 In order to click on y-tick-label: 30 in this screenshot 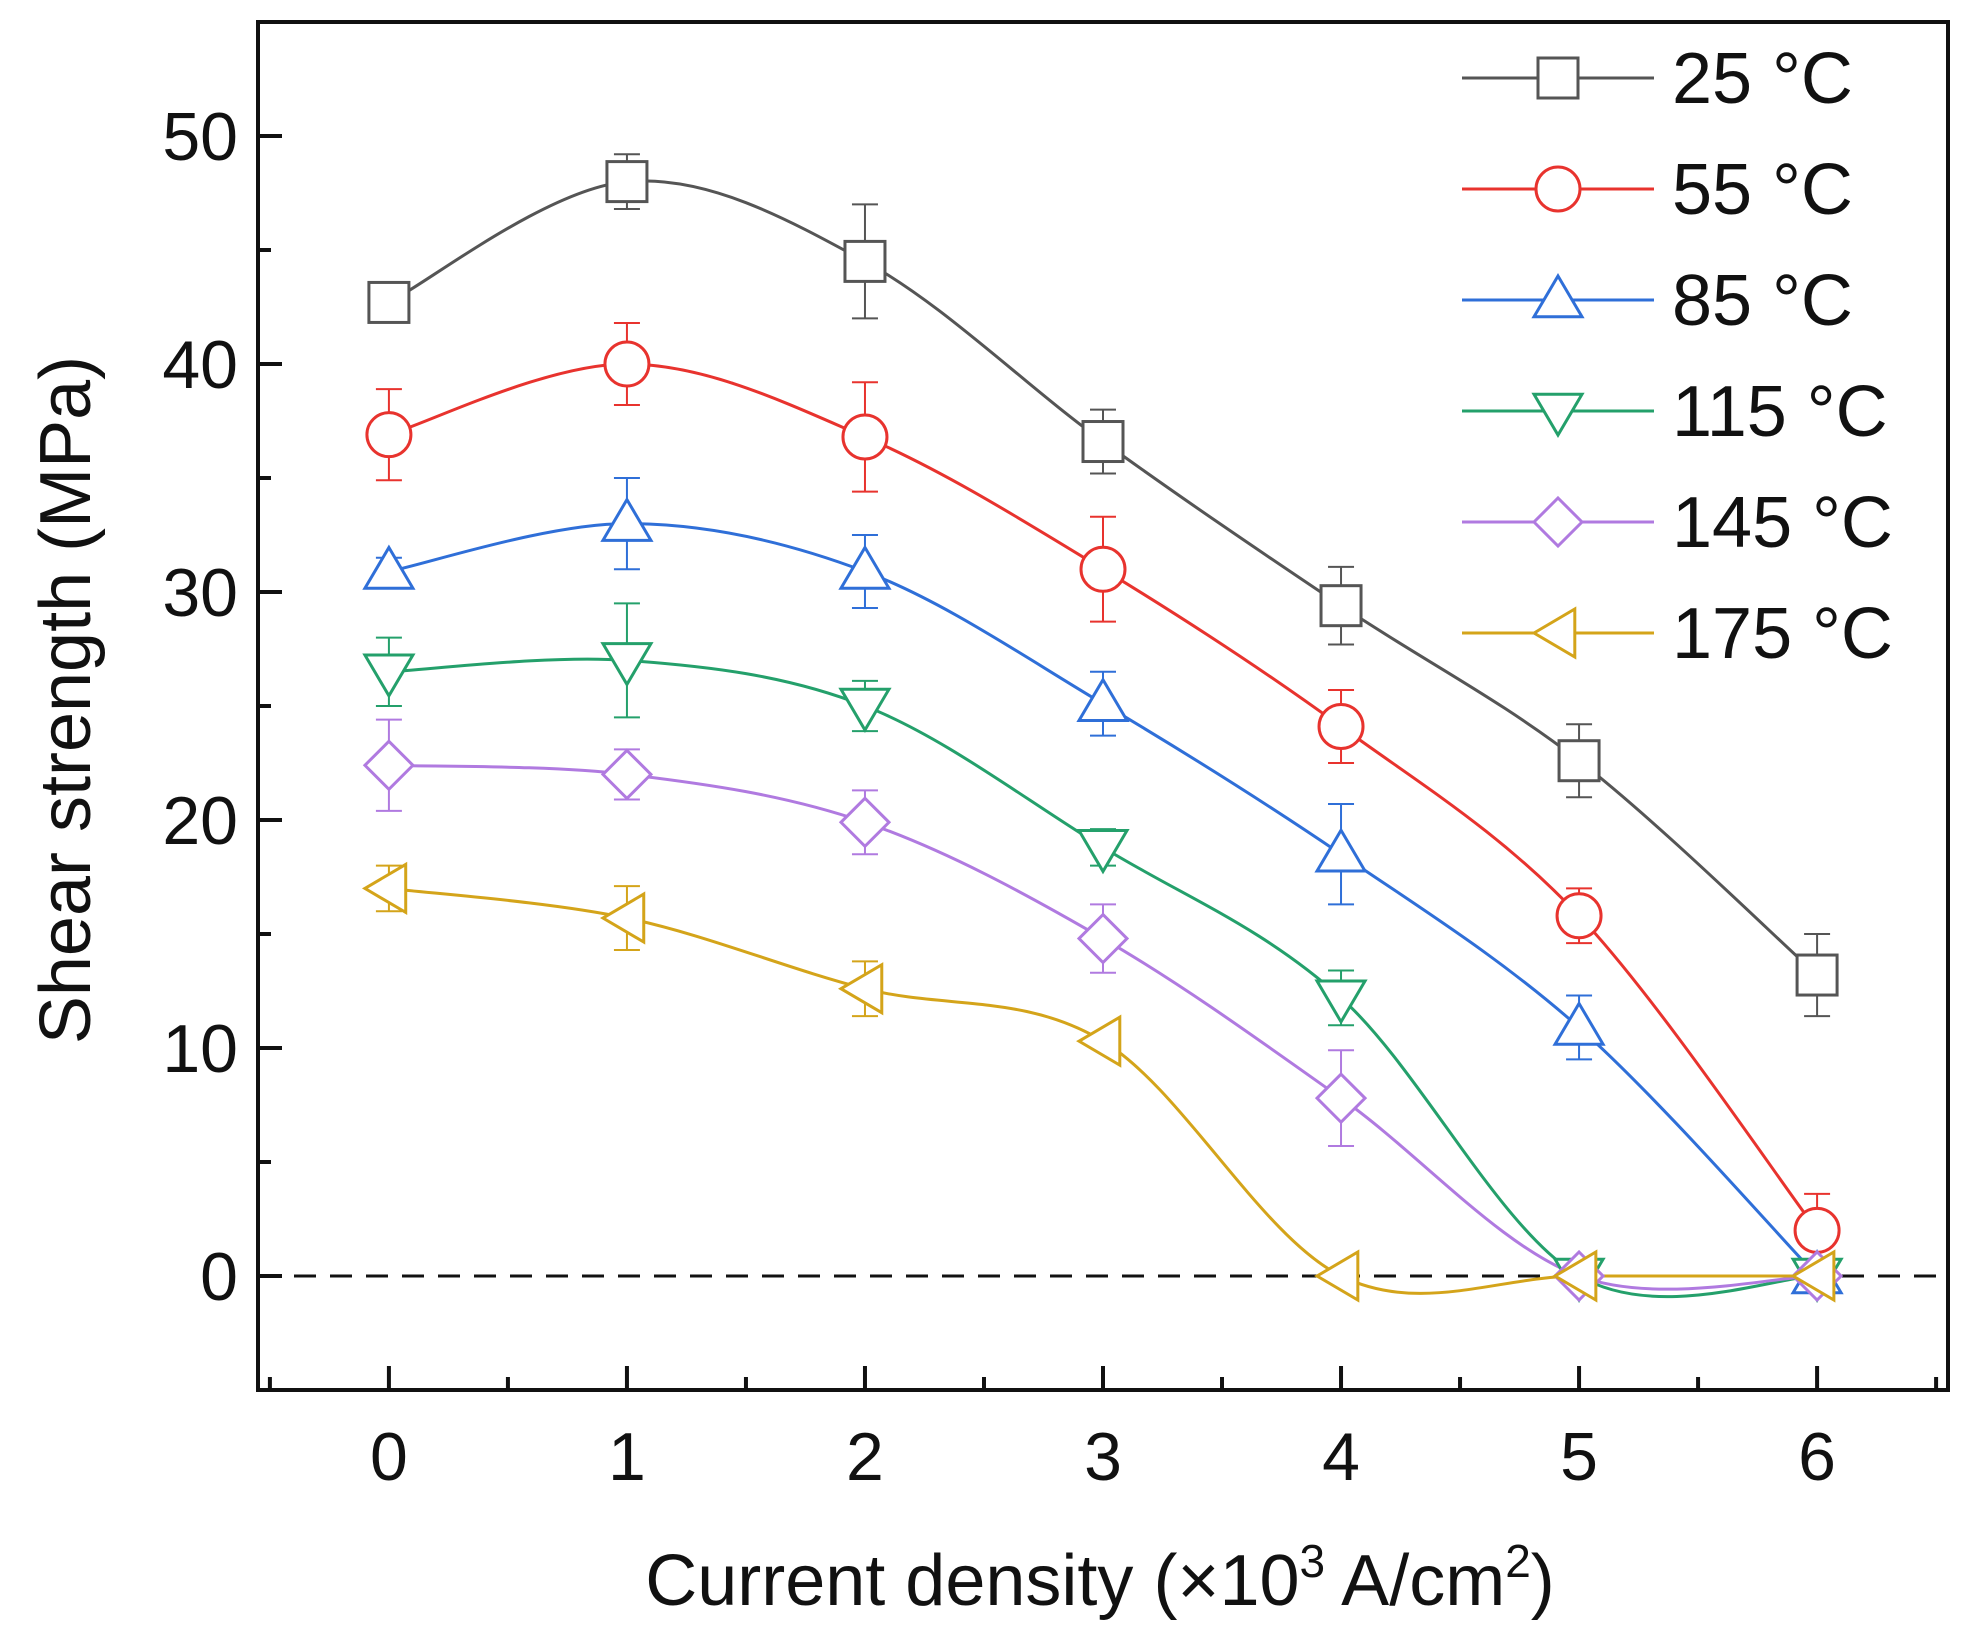, I will do `click(200, 593)`.